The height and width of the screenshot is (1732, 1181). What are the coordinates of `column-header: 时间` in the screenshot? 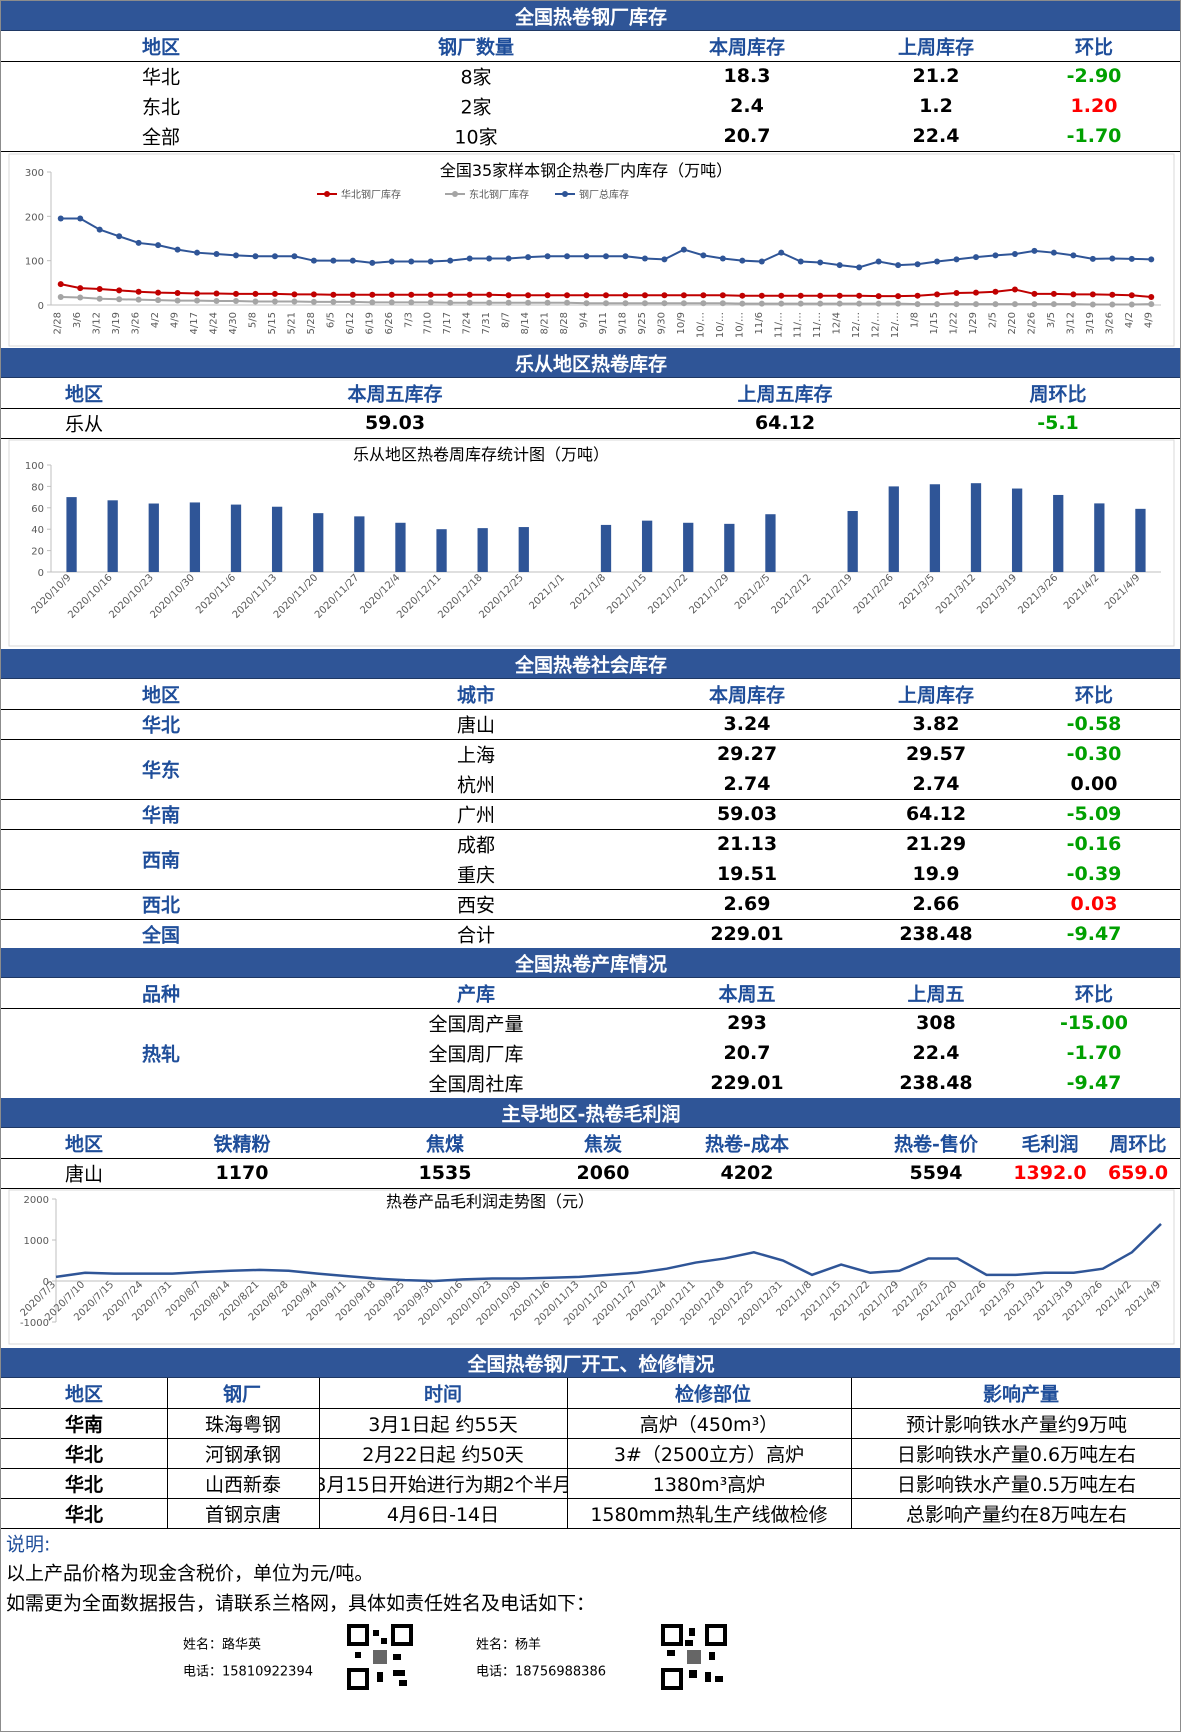 It's located at (443, 1394).